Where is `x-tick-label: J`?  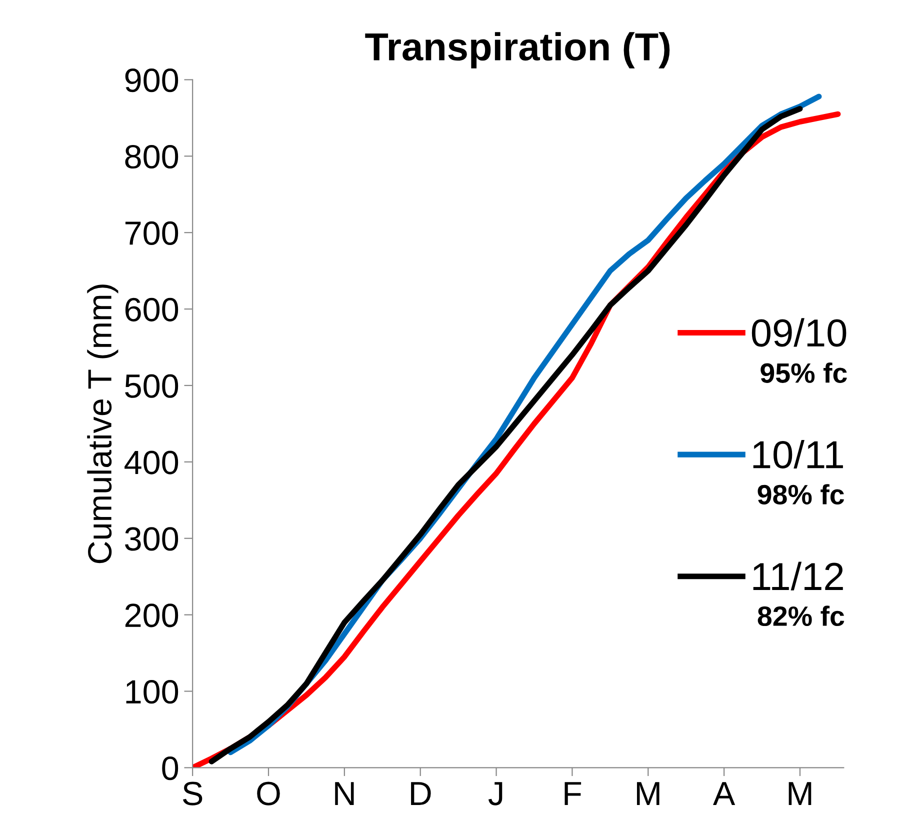
x-tick-label: J is located at coordinates (495, 794).